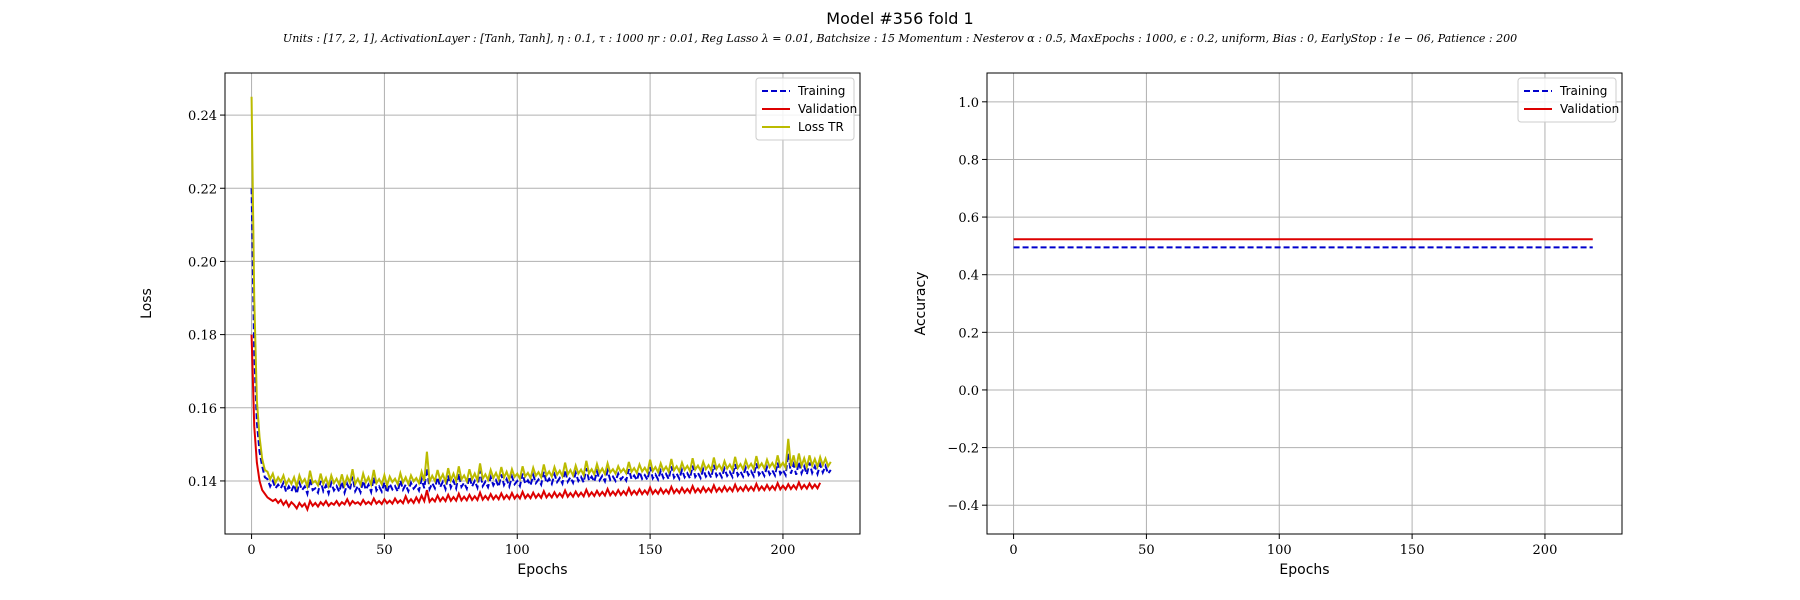 The height and width of the screenshot is (600, 1800). I want to click on y-tick-label: 0.22, so click(202, 189).